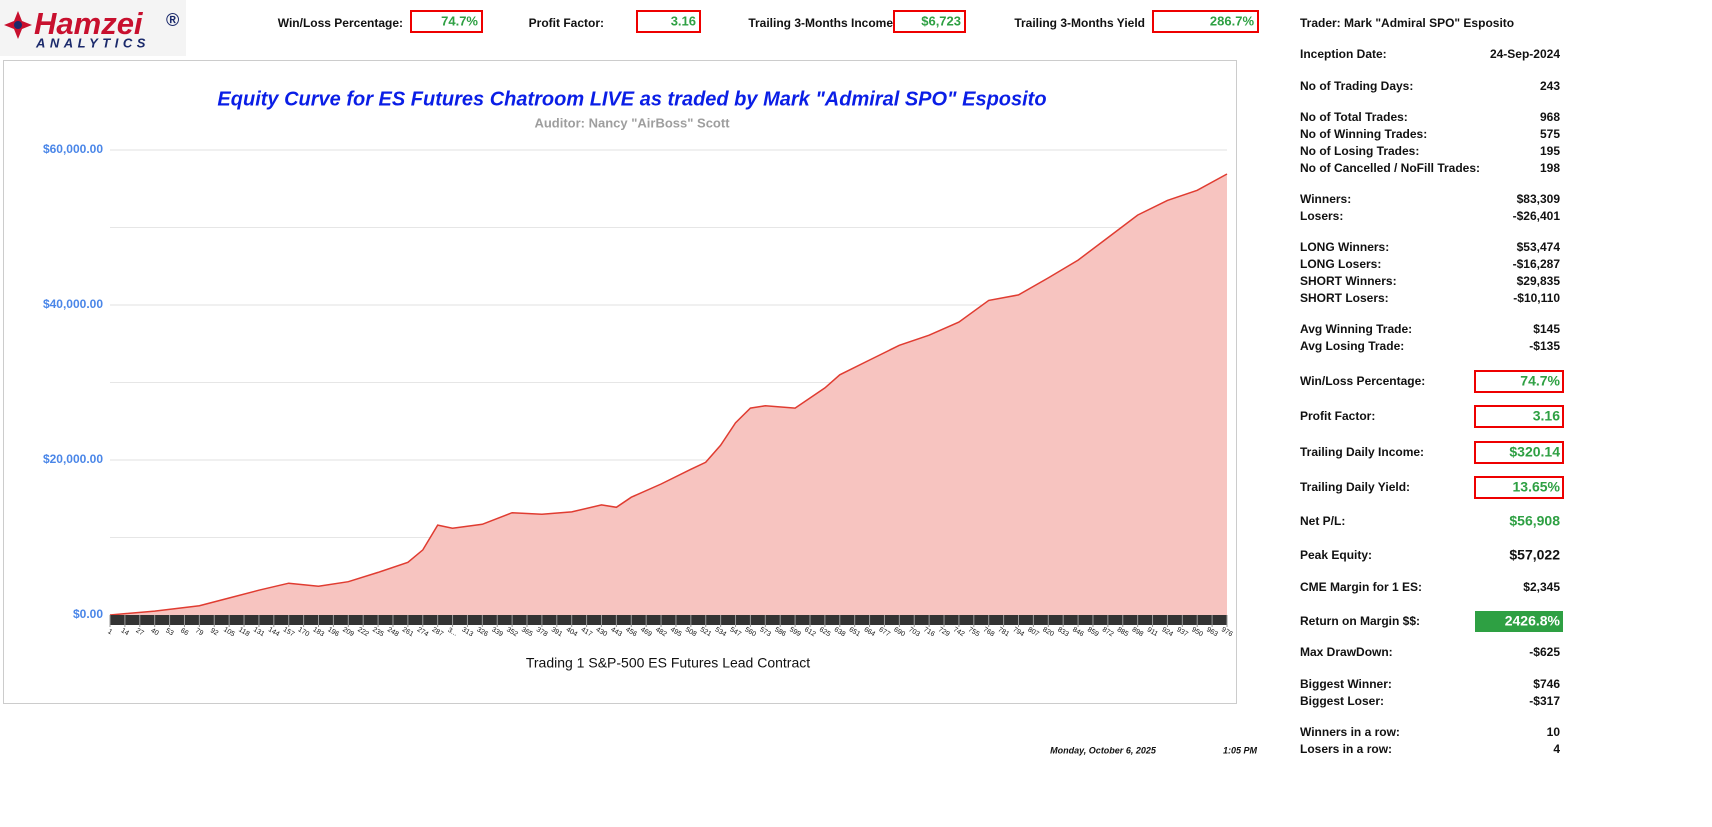 This screenshot has width=1712, height=827. What do you see at coordinates (780, 632) in the screenshot?
I see `x-tick-label: 586` at bounding box center [780, 632].